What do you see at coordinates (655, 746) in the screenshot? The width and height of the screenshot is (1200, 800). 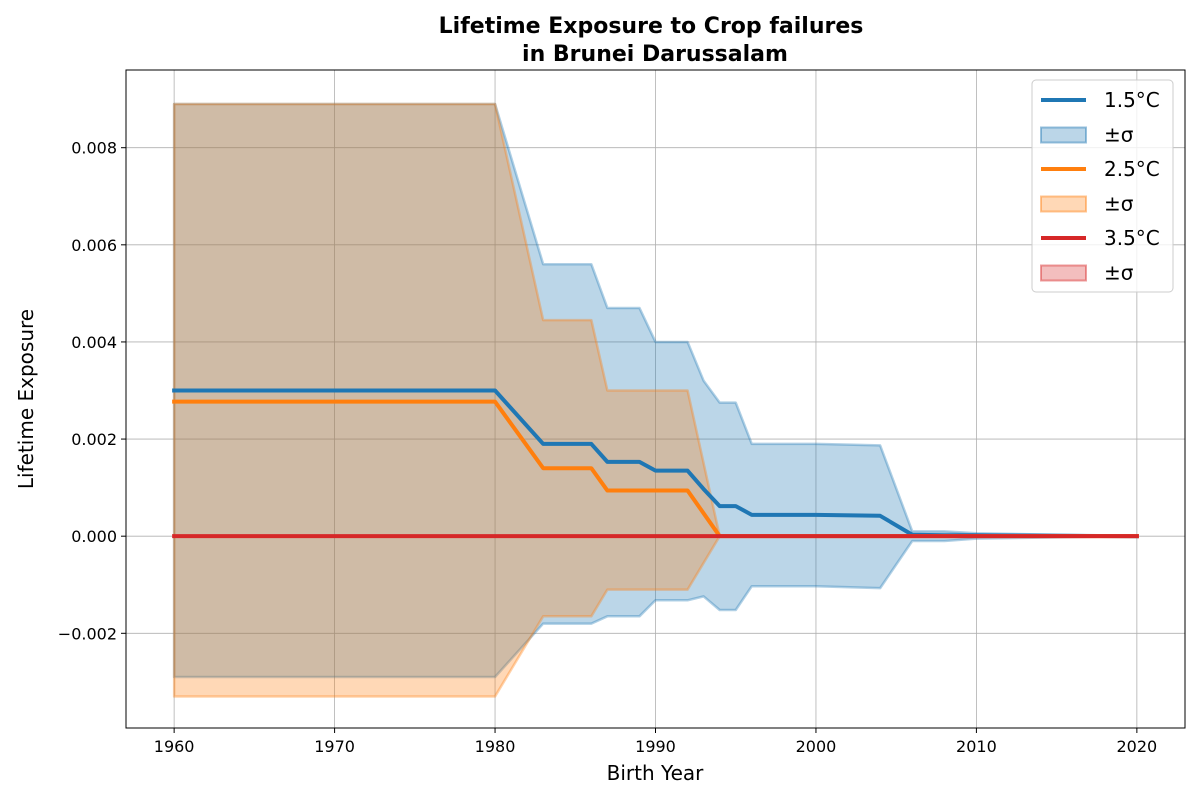 I see `x-tick-label: 1990` at bounding box center [655, 746].